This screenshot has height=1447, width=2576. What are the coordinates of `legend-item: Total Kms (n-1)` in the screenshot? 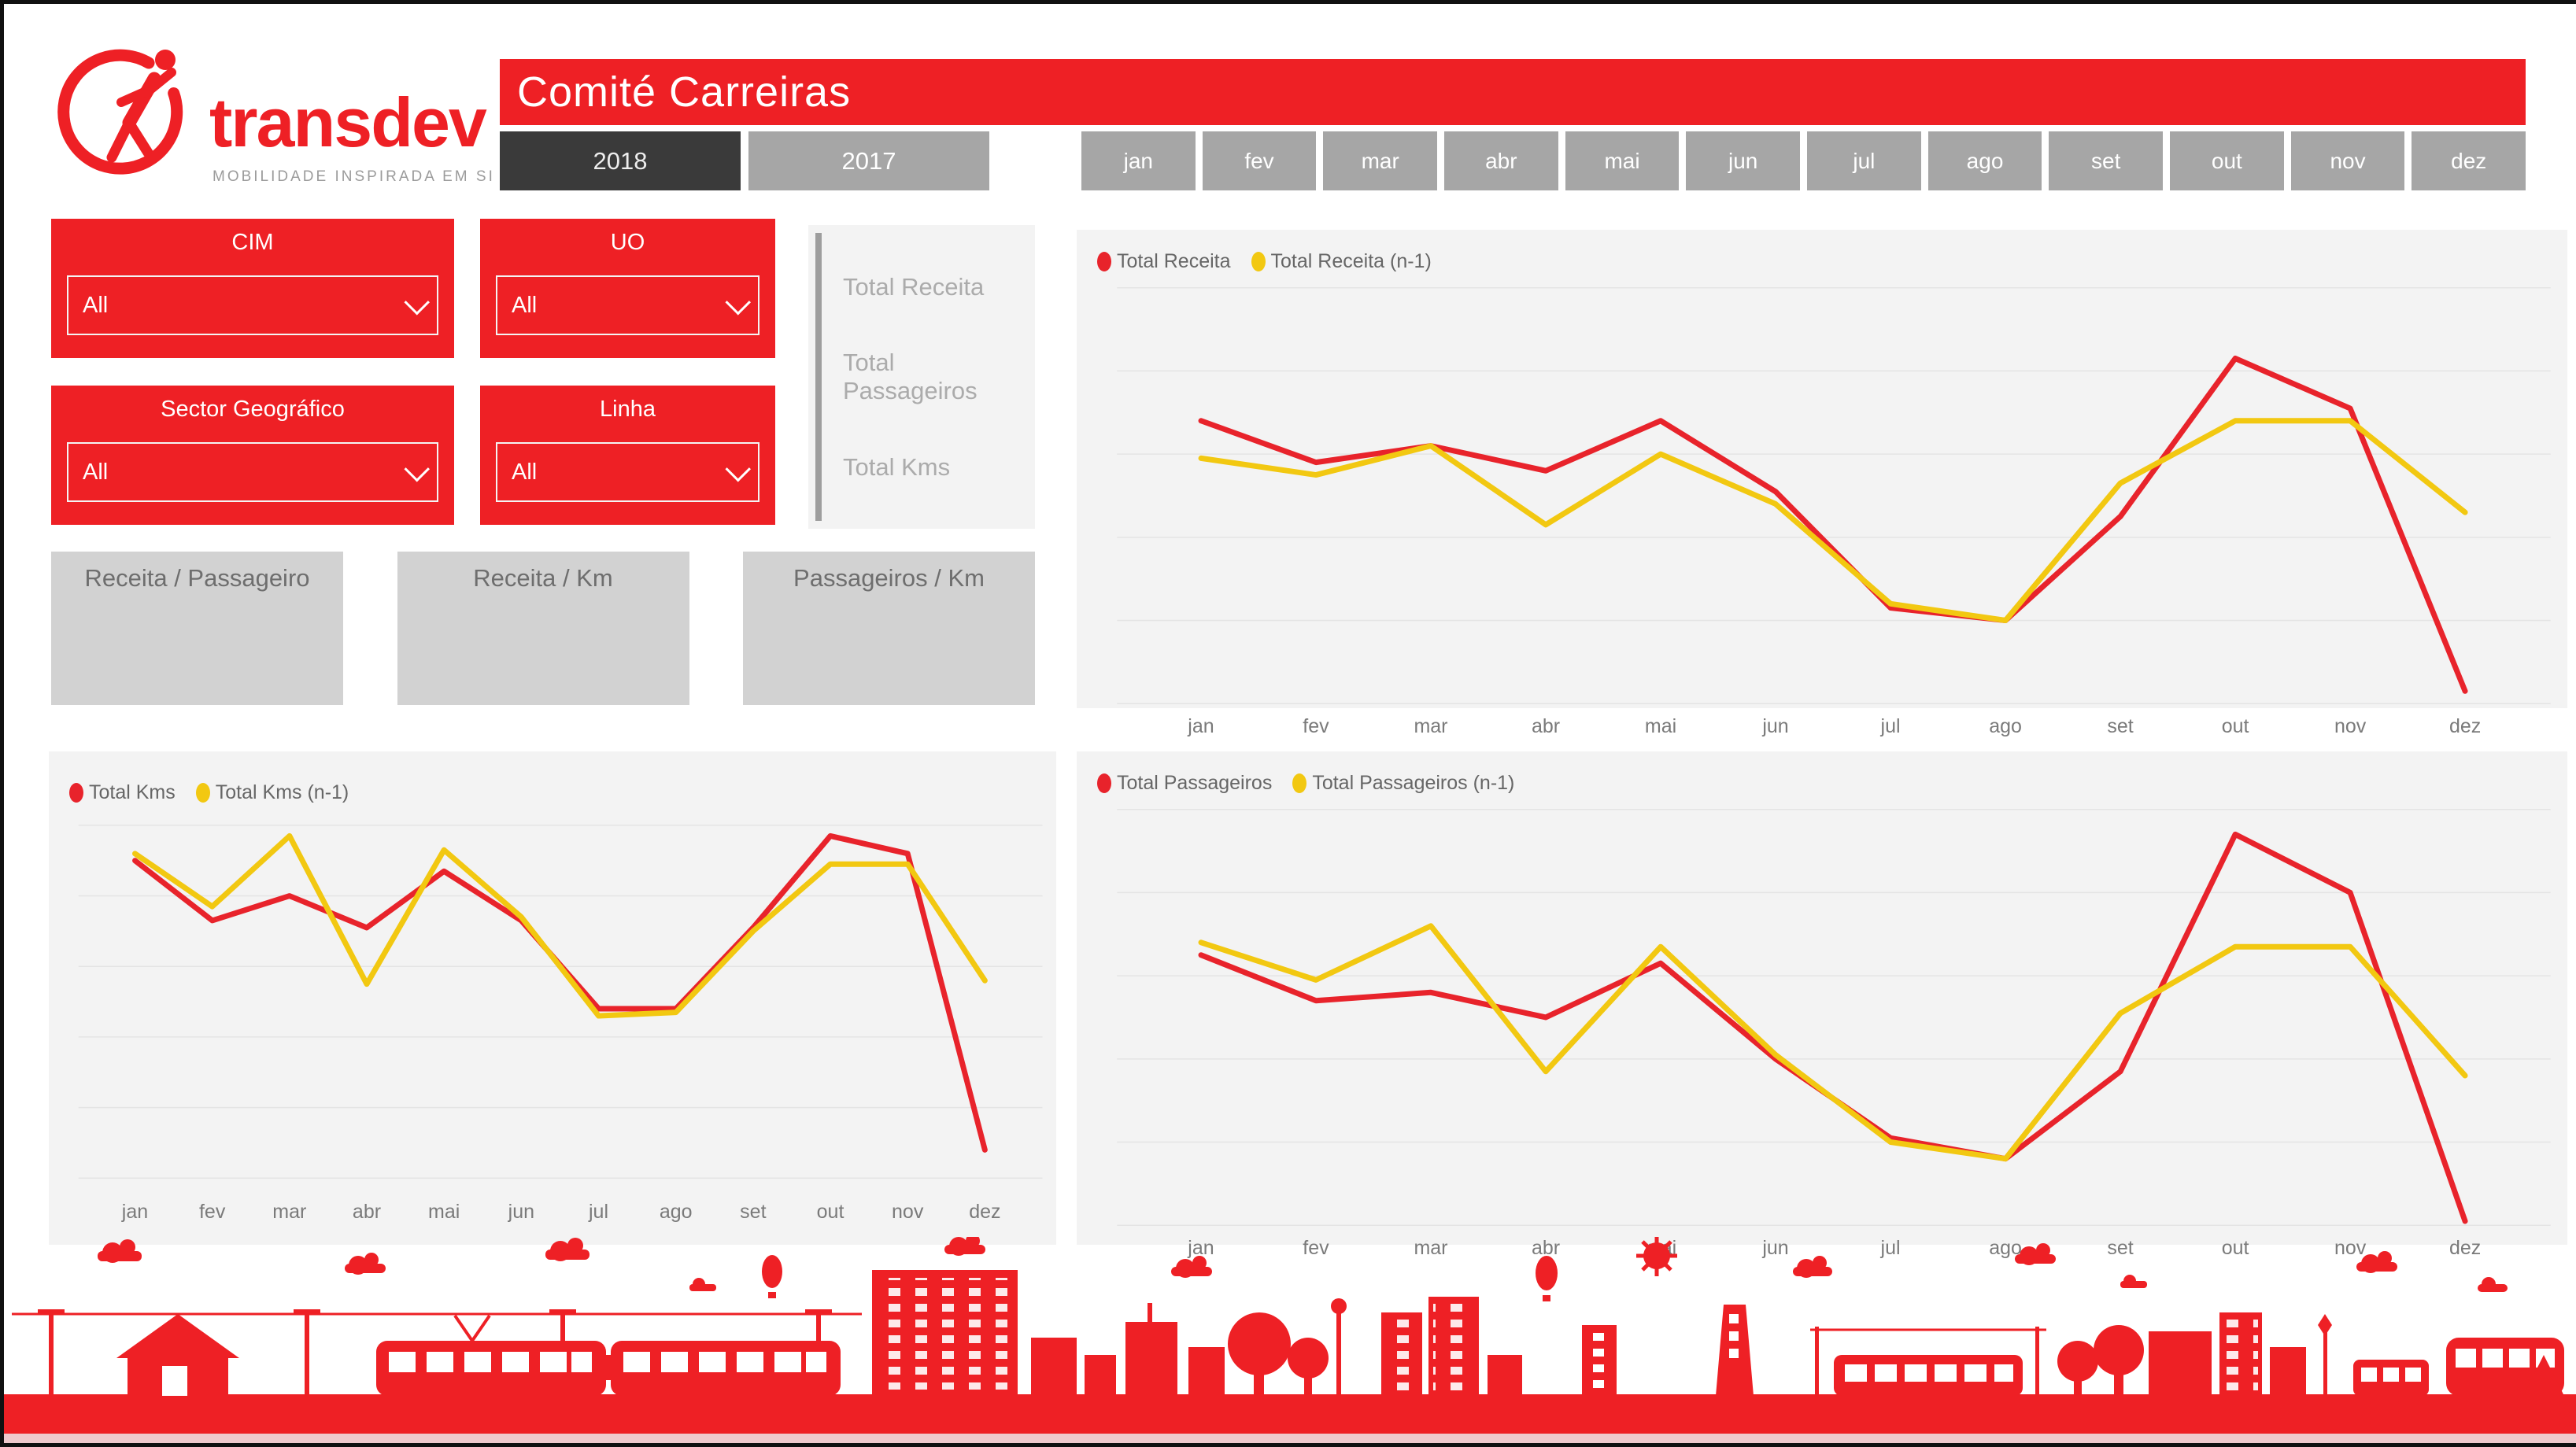 It's located at (272, 792).